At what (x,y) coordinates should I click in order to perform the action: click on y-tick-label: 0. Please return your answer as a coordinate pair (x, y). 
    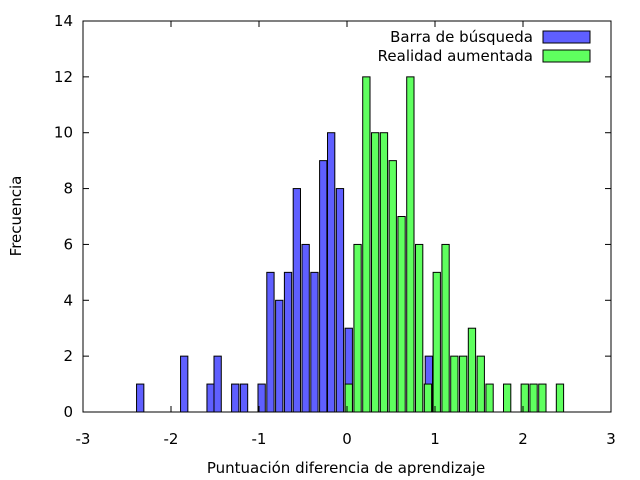
    Looking at the image, I should click on (68, 412).